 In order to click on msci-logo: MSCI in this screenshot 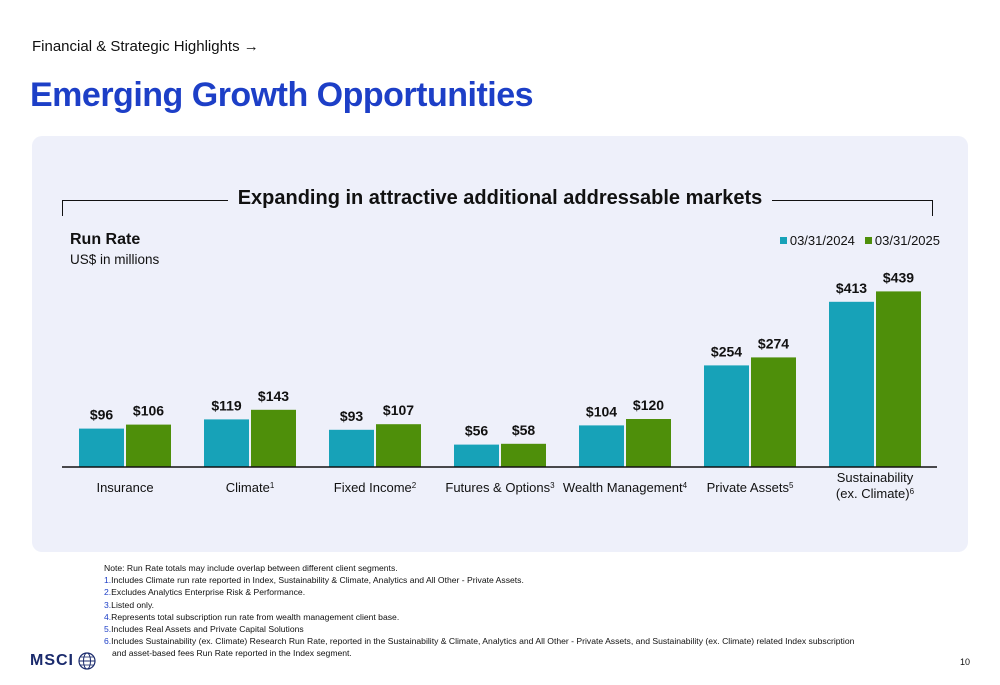, I will do `click(63, 661)`.